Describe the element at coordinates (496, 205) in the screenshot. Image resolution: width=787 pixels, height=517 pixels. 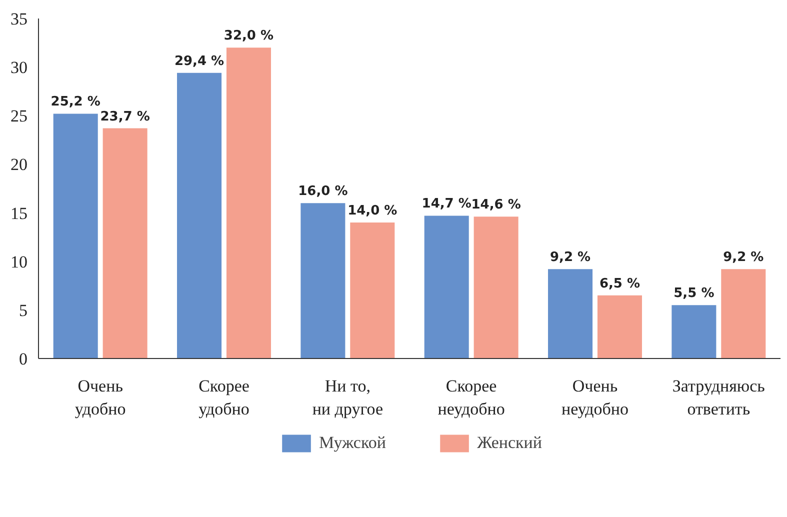
I see `data-label: 14,6 %` at that location.